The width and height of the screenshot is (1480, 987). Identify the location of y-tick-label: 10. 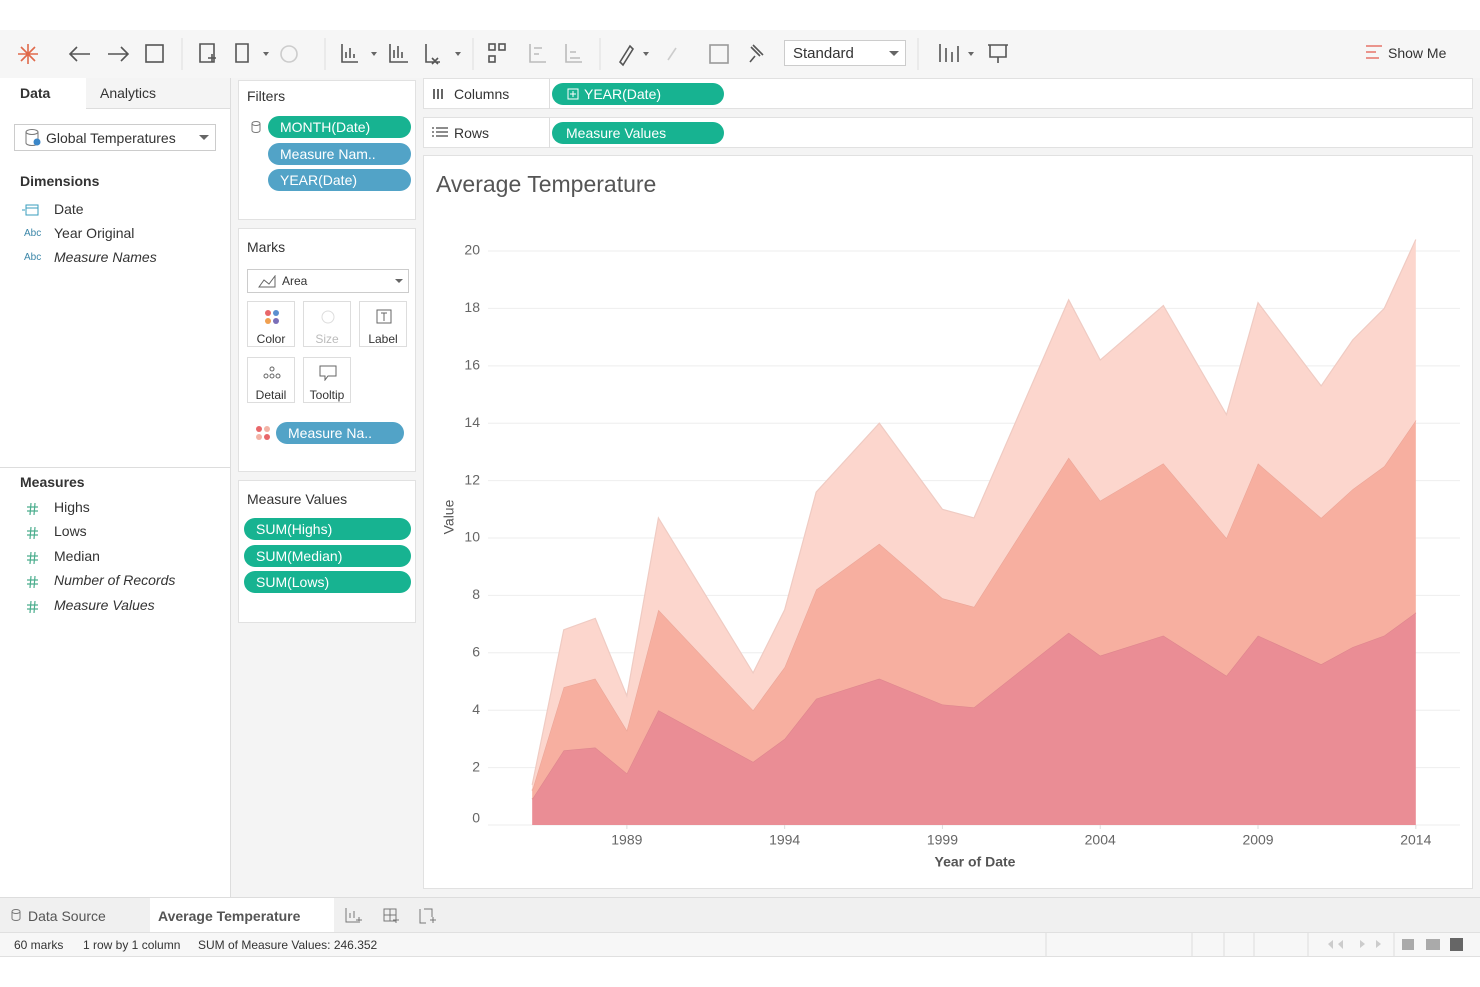
(472, 537).